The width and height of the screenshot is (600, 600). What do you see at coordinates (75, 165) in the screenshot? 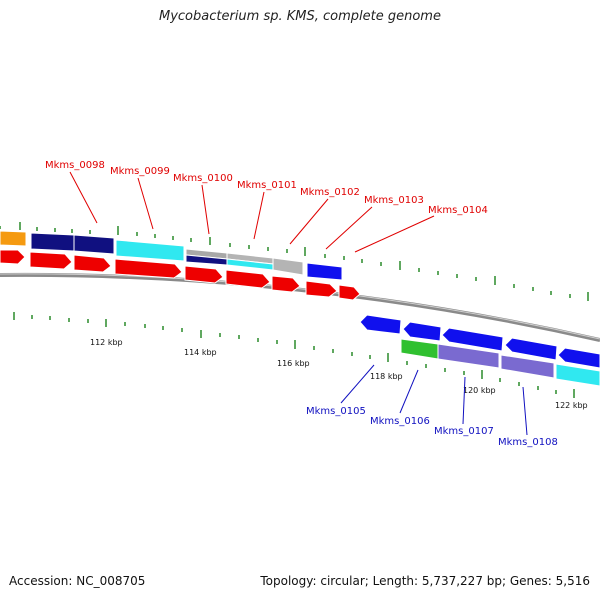
I see `gene-label-top: Mkms_0098` at bounding box center [75, 165].